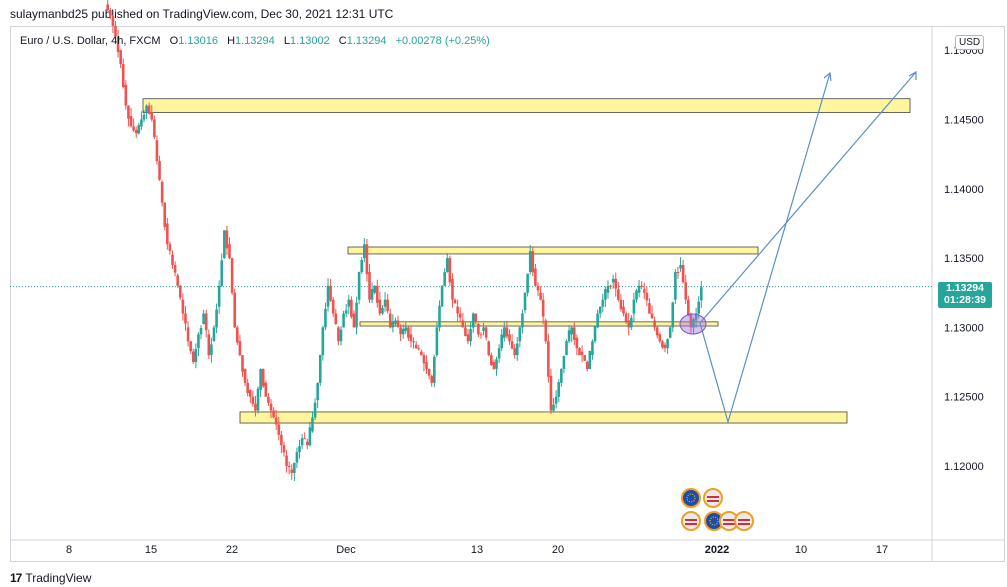 This screenshot has width=1007, height=587. What do you see at coordinates (691, 498) in the screenshot?
I see `eu-flag-event-icon` at bounding box center [691, 498].